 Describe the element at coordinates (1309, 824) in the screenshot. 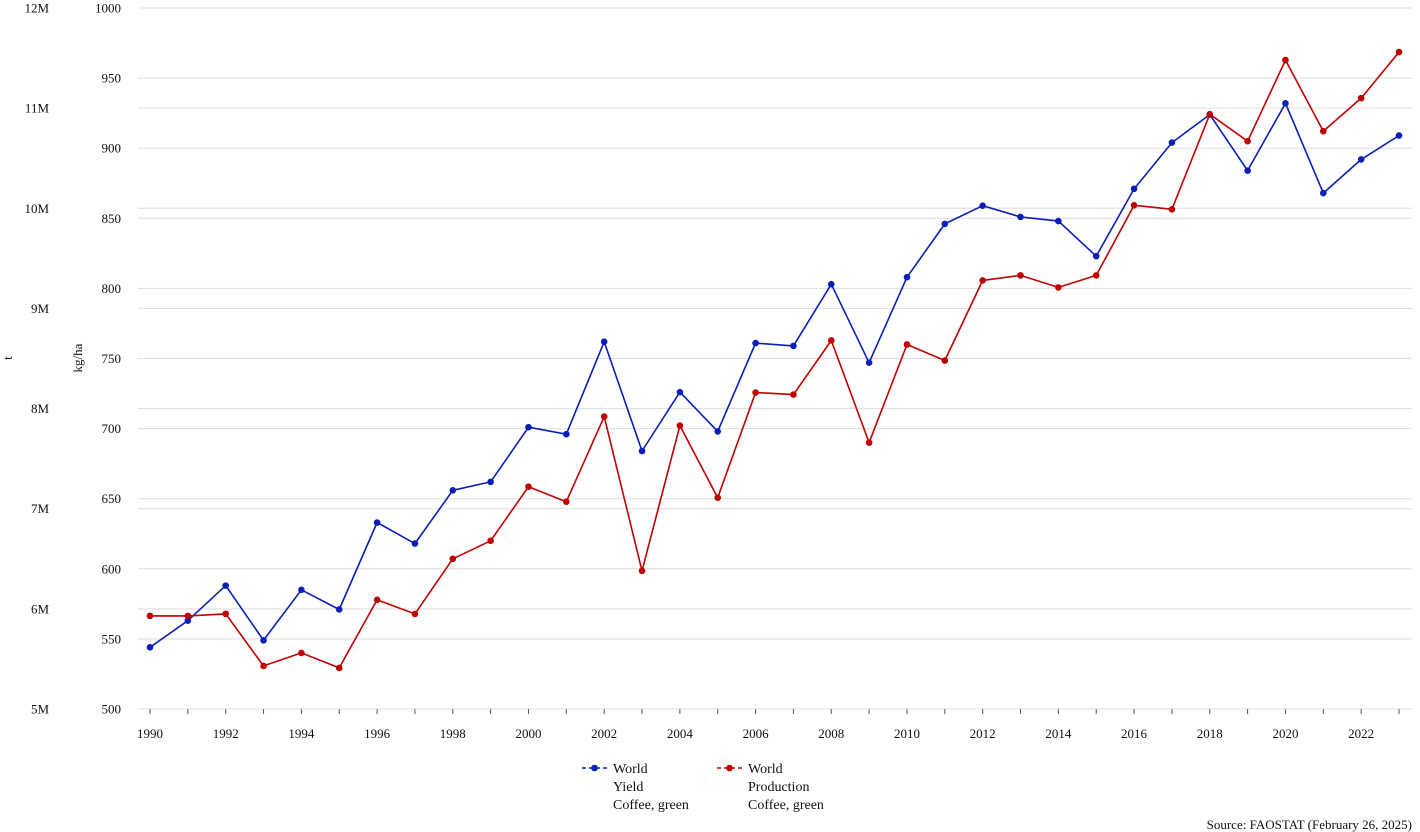

I see `source-note: Source: FAOSTAT (February 26, 2025)` at that location.